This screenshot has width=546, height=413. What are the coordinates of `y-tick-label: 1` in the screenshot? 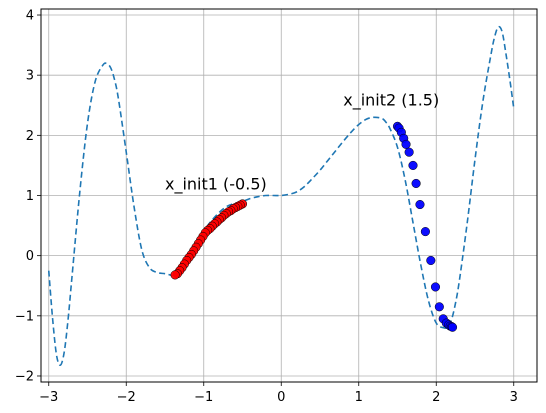 It's located at (30, 196).